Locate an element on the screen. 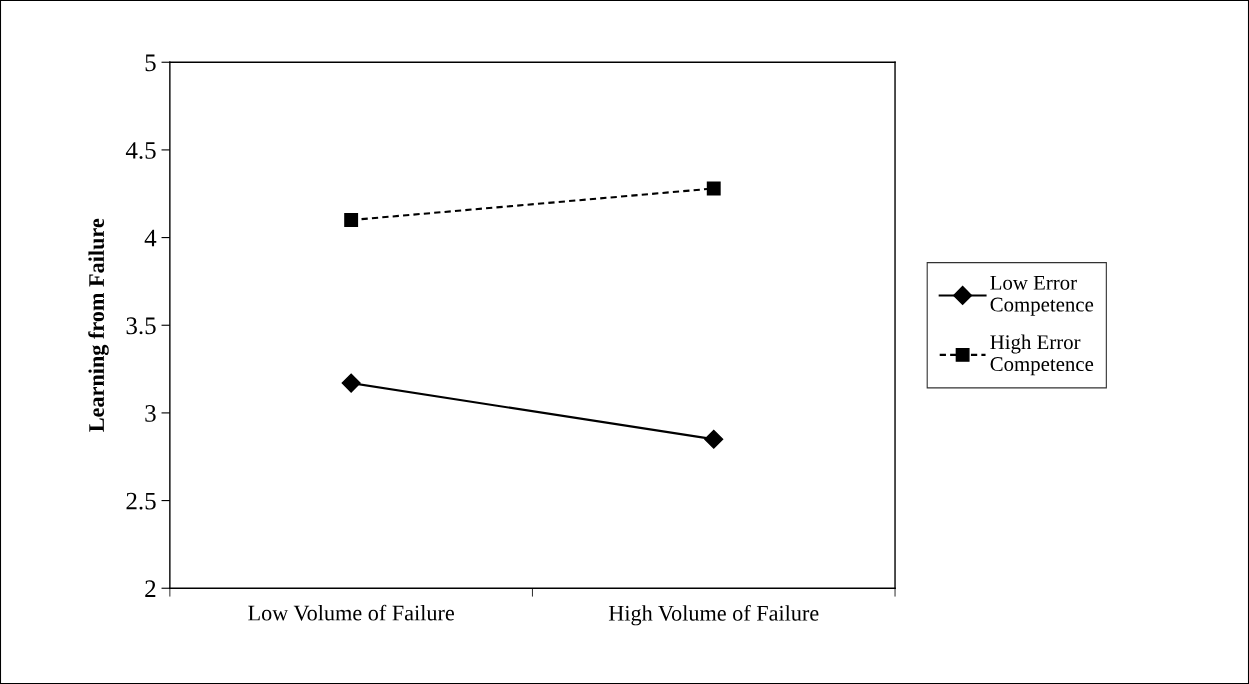 The image size is (1249, 684). y-tick-label: 4.5 is located at coordinates (140, 150).